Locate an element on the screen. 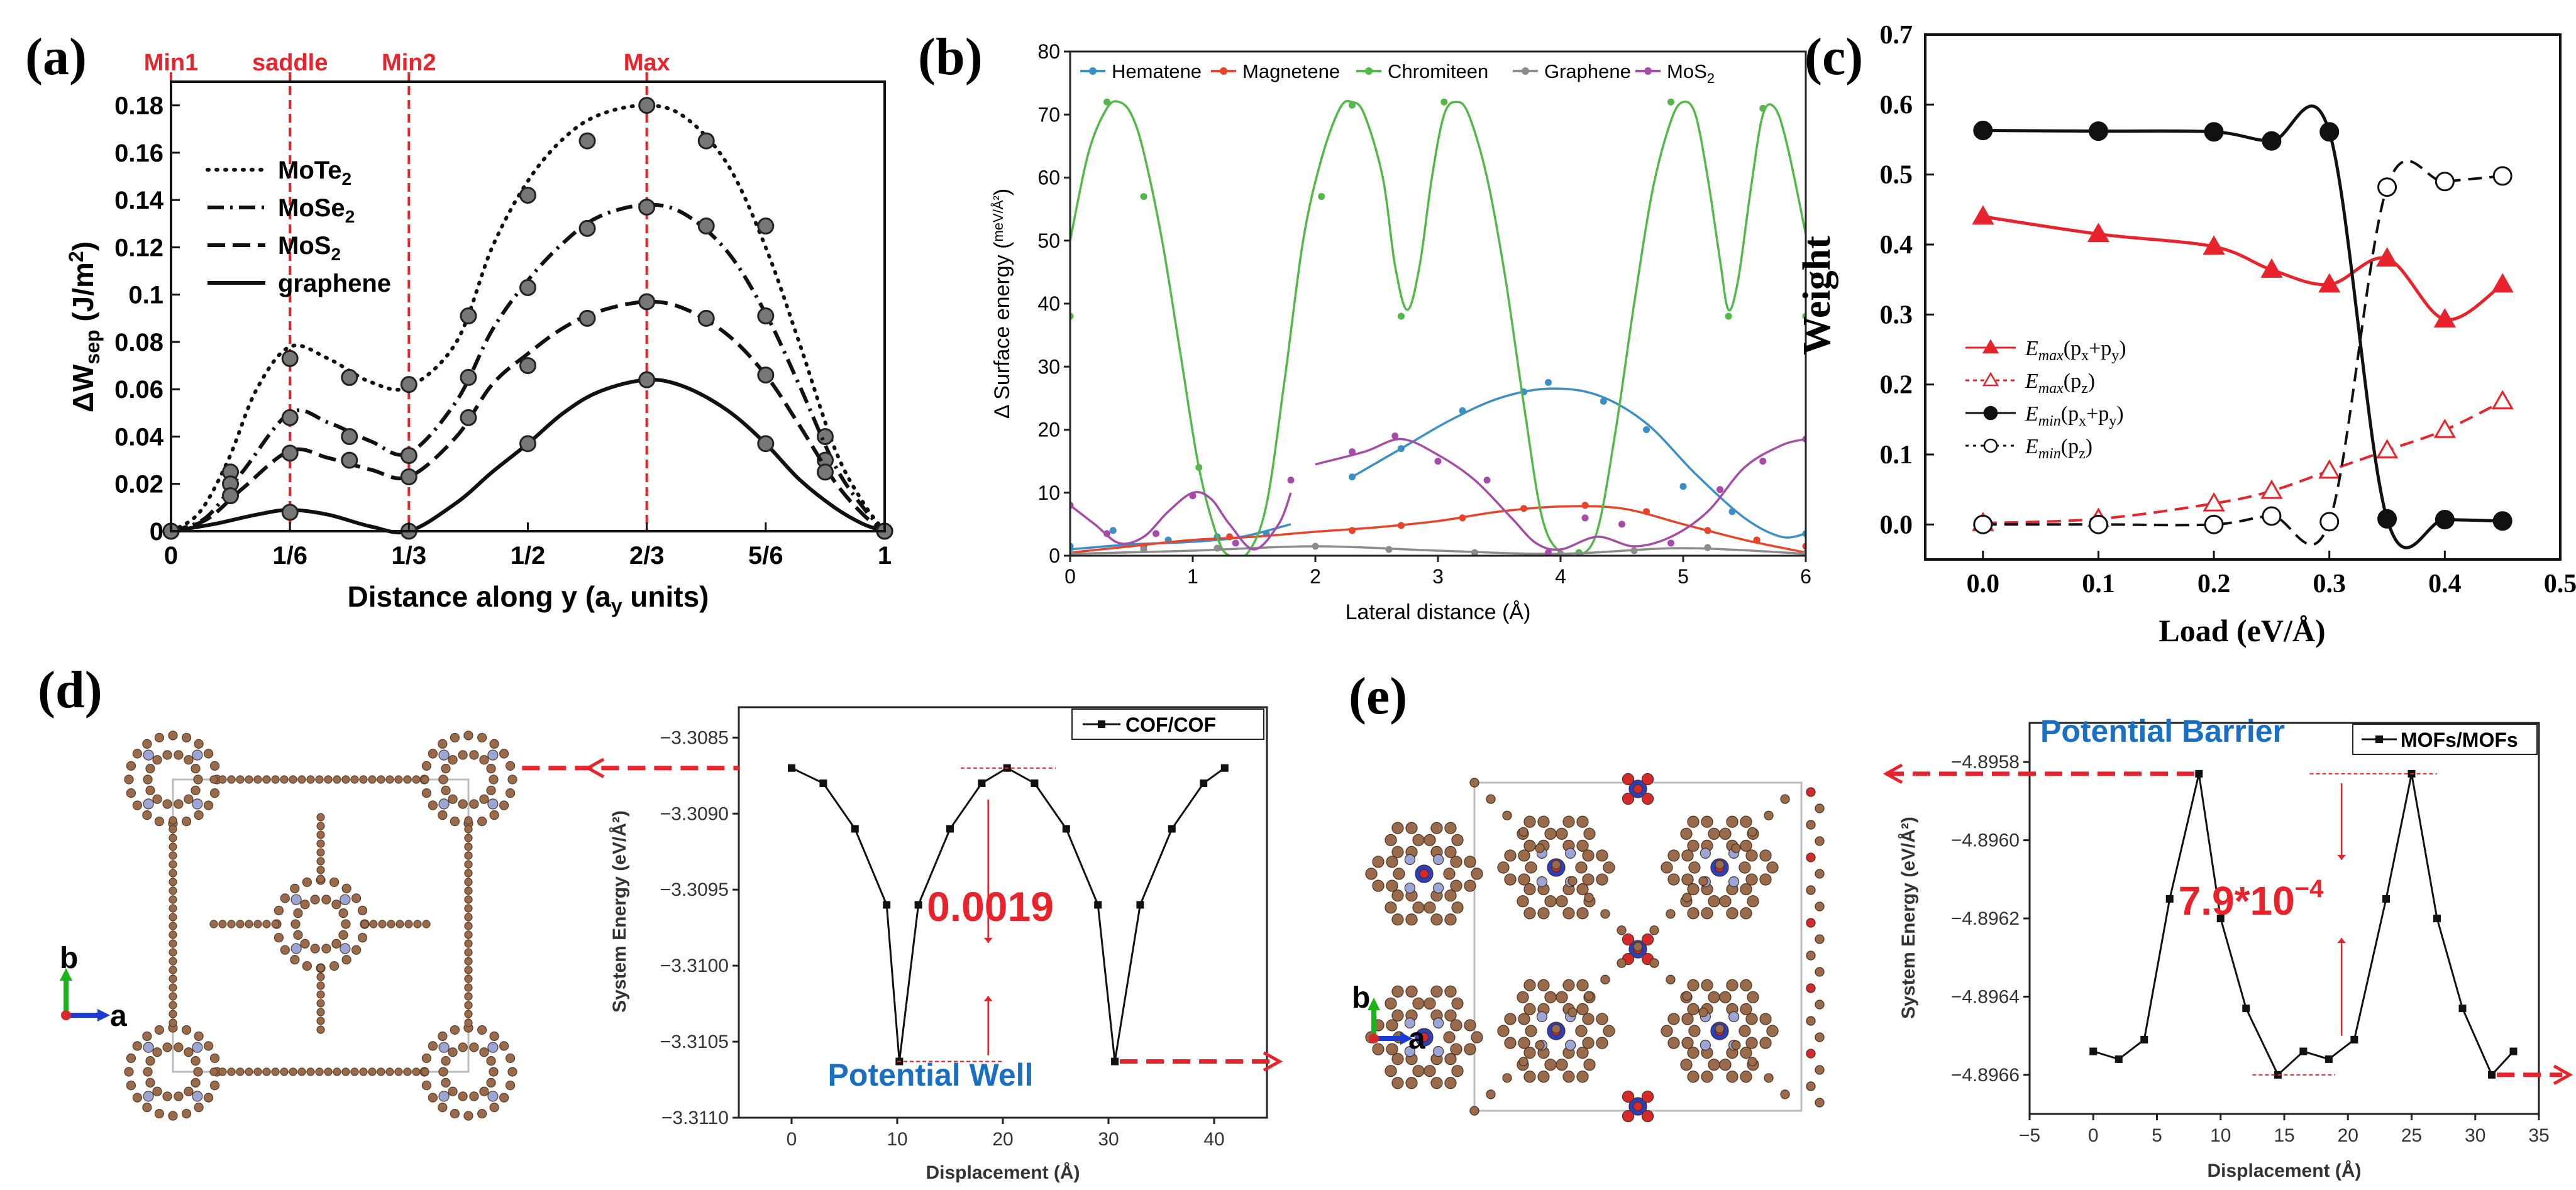 This screenshot has height=1190, width=2576. axis-indicator-e: b a is located at coordinates (1388, 1018).